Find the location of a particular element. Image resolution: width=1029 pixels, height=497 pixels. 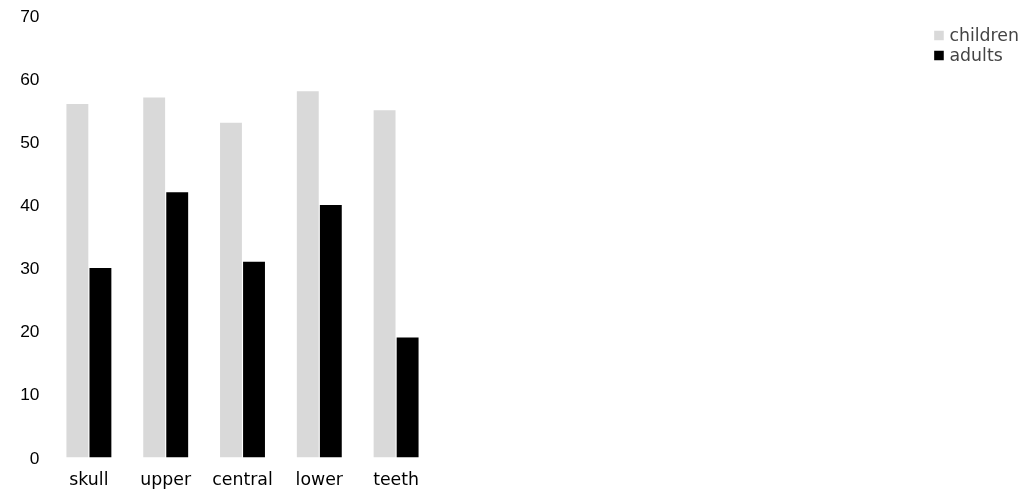

y-tick-label: 50 is located at coordinates (30, 141).